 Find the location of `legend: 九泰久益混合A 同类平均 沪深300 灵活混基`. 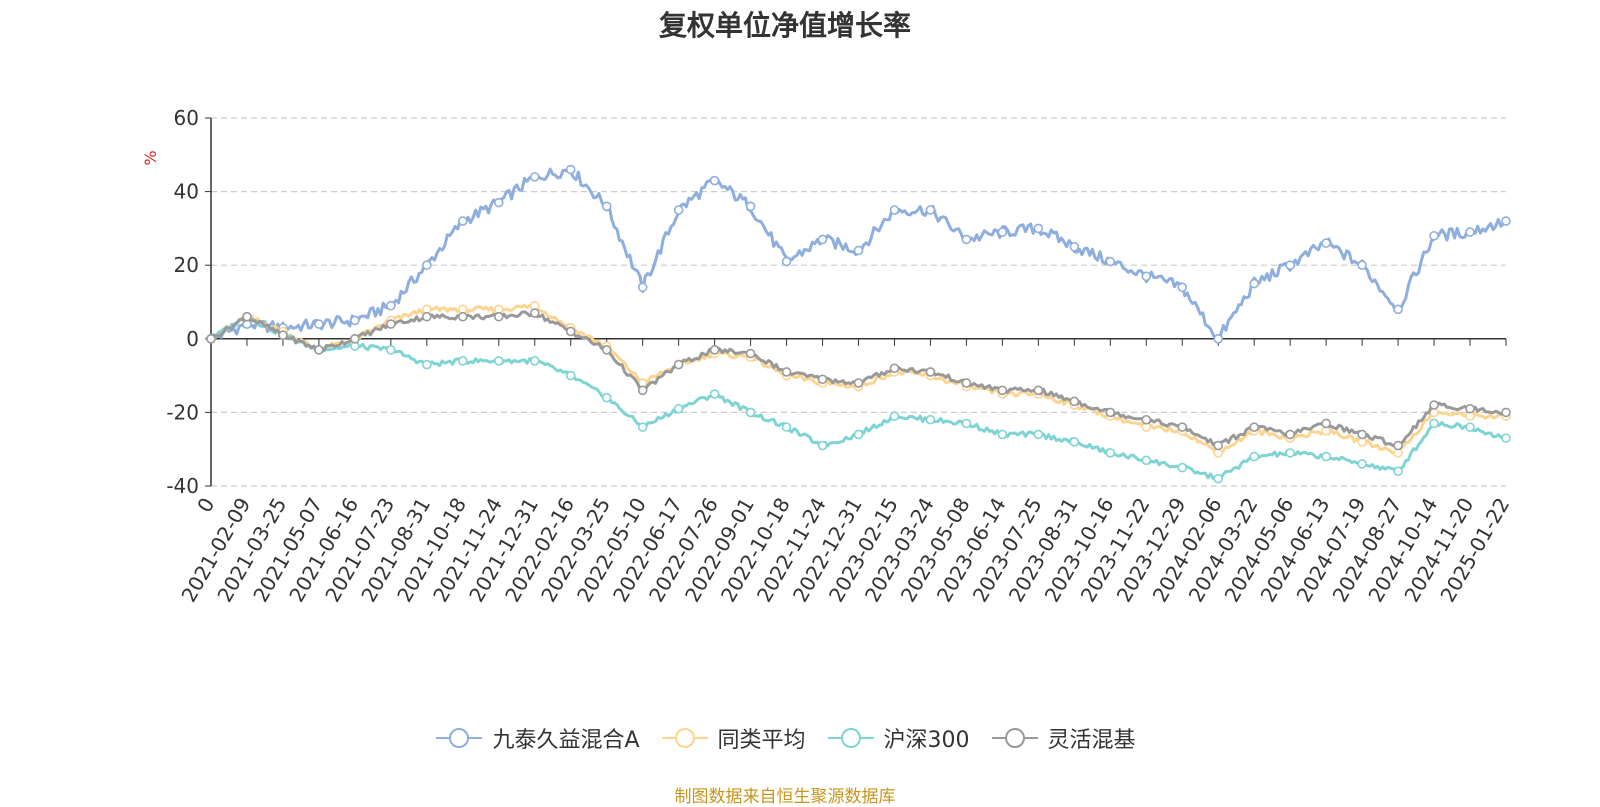

legend: 九泰久益混合A 同类平均 沪深300 灵活混基 is located at coordinates (785, 739).